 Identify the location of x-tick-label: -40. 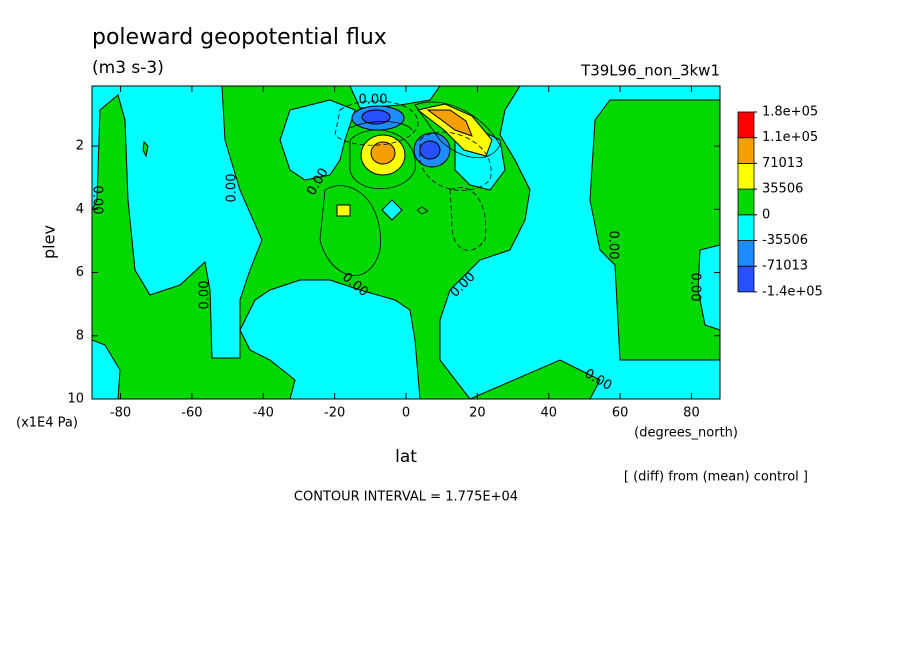
(263, 413).